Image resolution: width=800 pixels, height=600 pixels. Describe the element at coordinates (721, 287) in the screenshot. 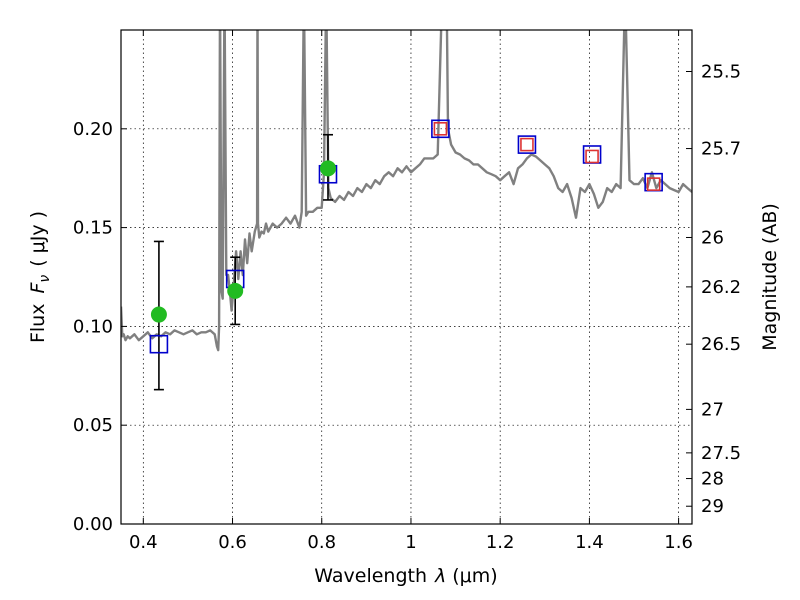

I see `magnitude-tick-label: 26.2` at that location.